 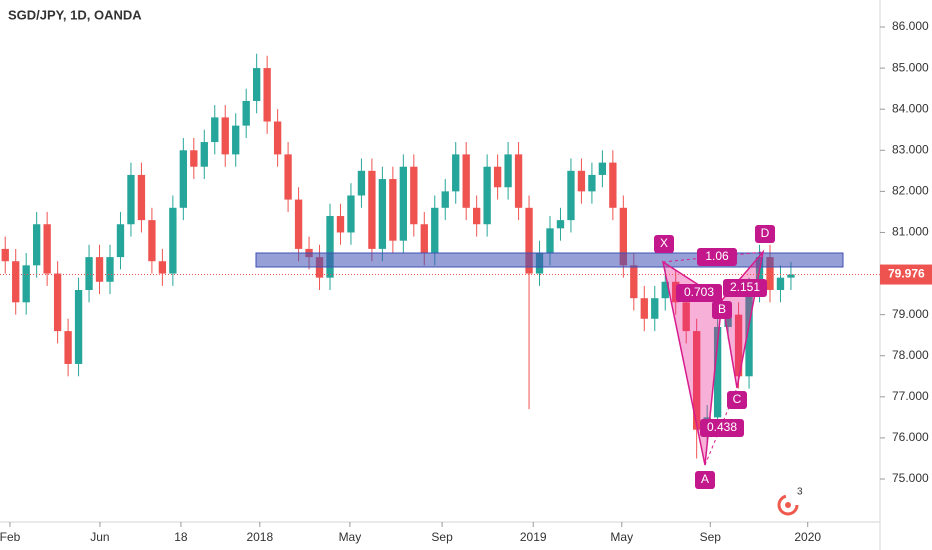 I want to click on support-zone, so click(x=549, y=260).